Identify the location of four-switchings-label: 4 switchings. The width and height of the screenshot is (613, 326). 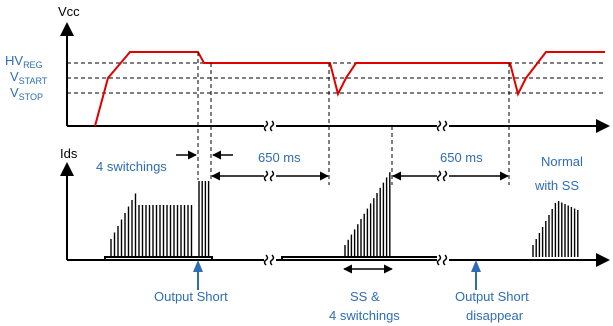
(131, 166).